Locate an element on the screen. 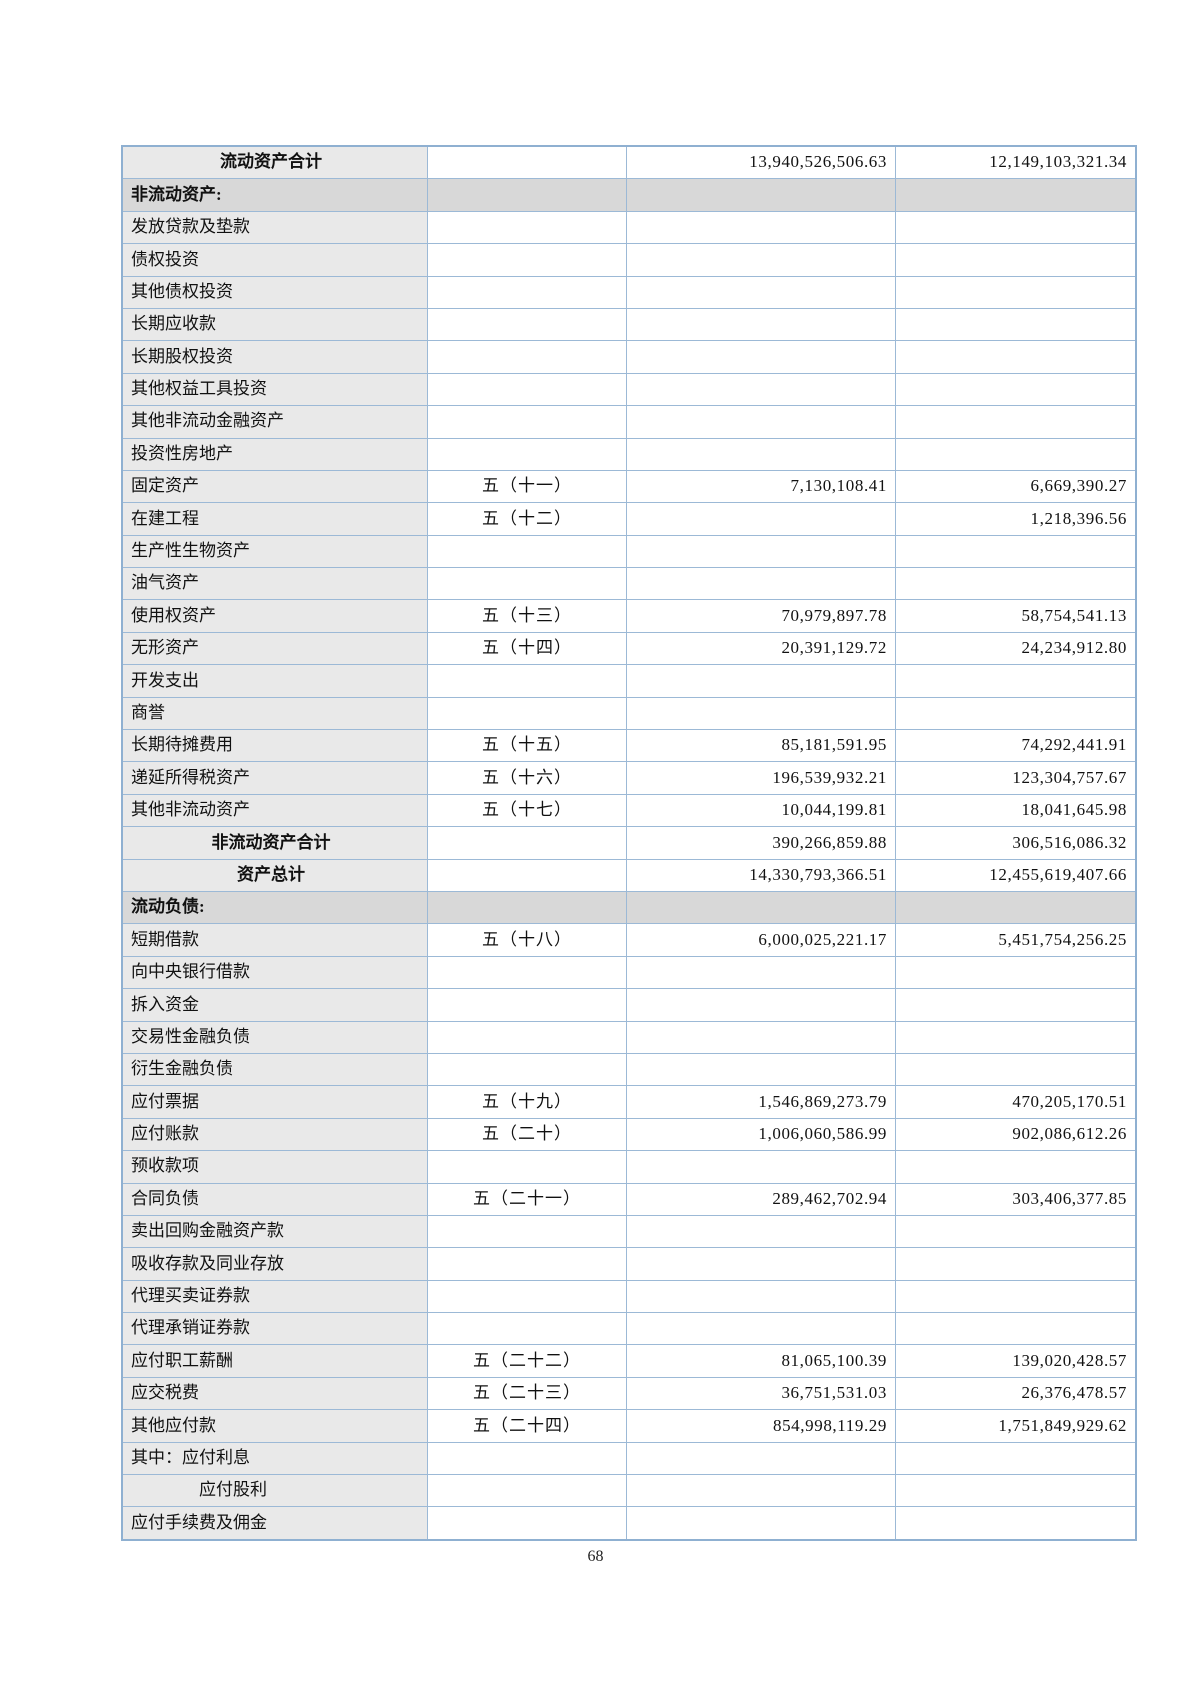 The width and height of the screenshot is (1200, 1696). table-row: 发放贷款及垫款 is located at coordinates (629, 227).